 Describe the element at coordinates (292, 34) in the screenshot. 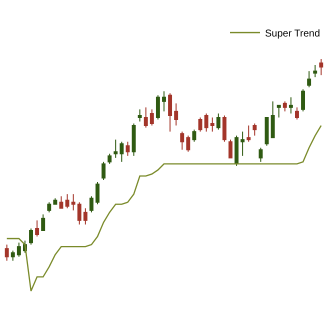

I see `legend-label: Super Trend` at that location.